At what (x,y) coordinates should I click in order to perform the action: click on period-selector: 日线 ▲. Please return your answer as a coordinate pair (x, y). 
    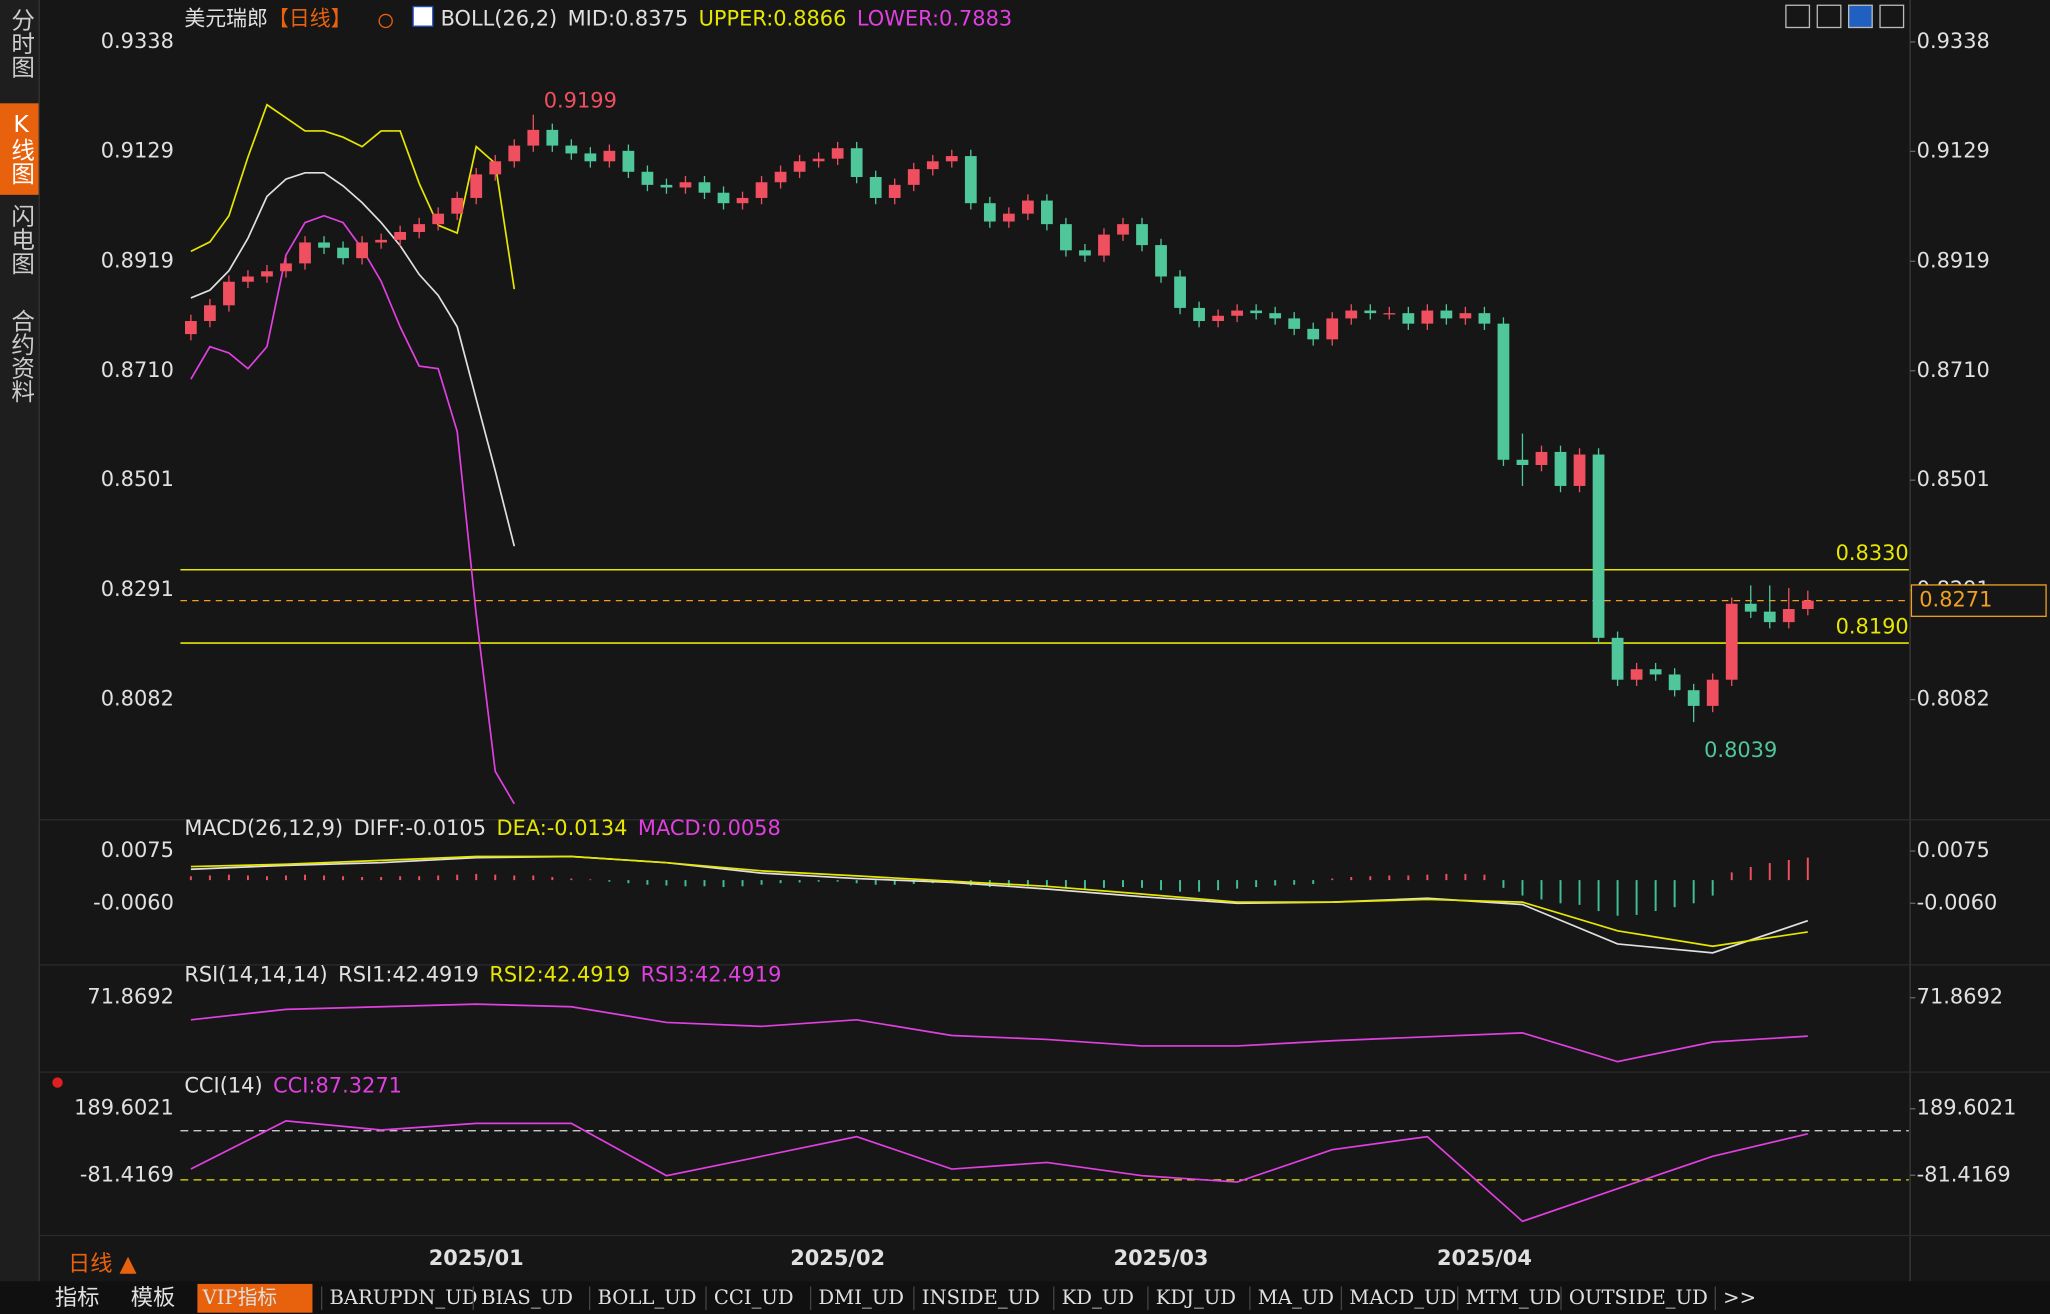
    Looking at the image, I should click on (103, 1264).